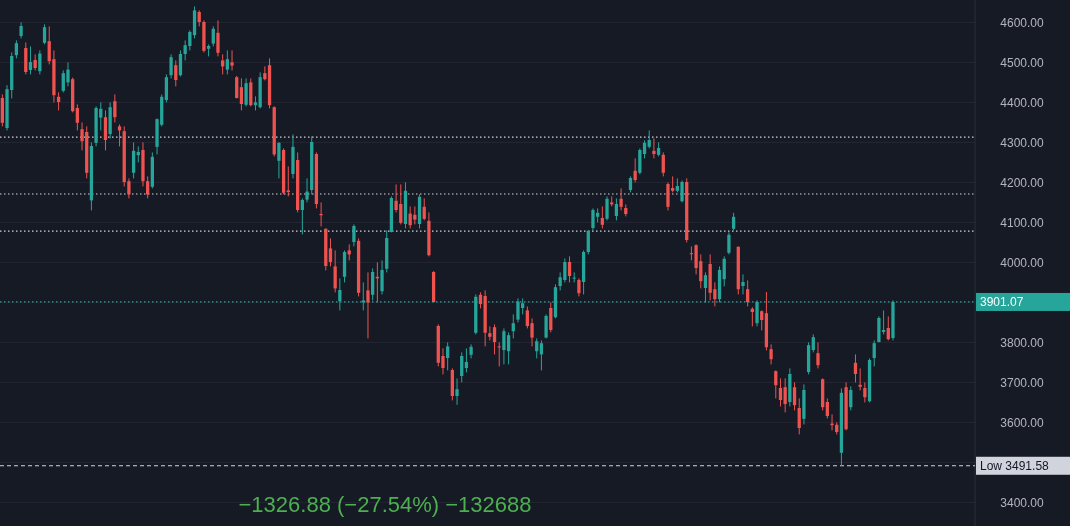  I want to click on annotation: −1326.88 (−27.54%) −132688, so click(385, 504).